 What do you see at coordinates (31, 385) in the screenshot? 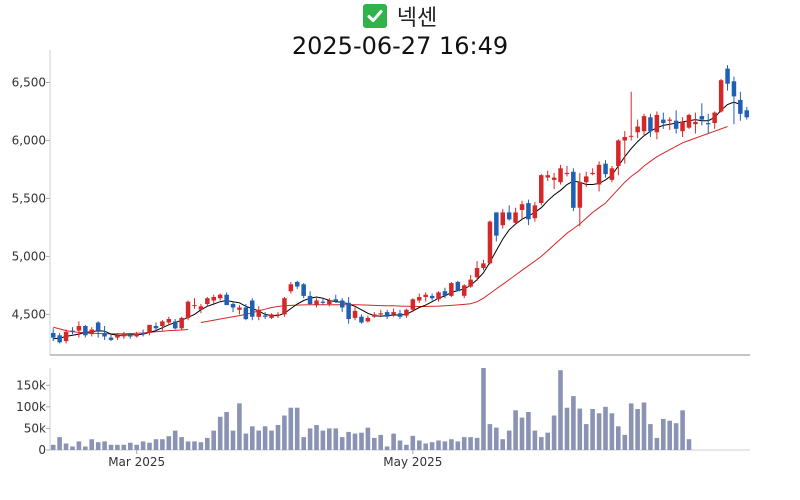
I see `volume-tick-label: 150k` at bounding box center [31, 385].